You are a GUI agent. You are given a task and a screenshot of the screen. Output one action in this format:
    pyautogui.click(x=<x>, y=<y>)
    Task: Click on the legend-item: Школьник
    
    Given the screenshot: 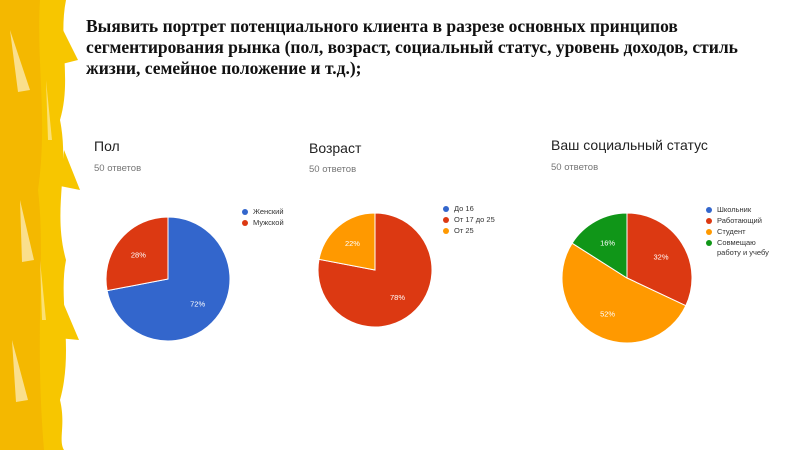 What is the action you would take?
    pyautogui.click(x=741, y=210)
    